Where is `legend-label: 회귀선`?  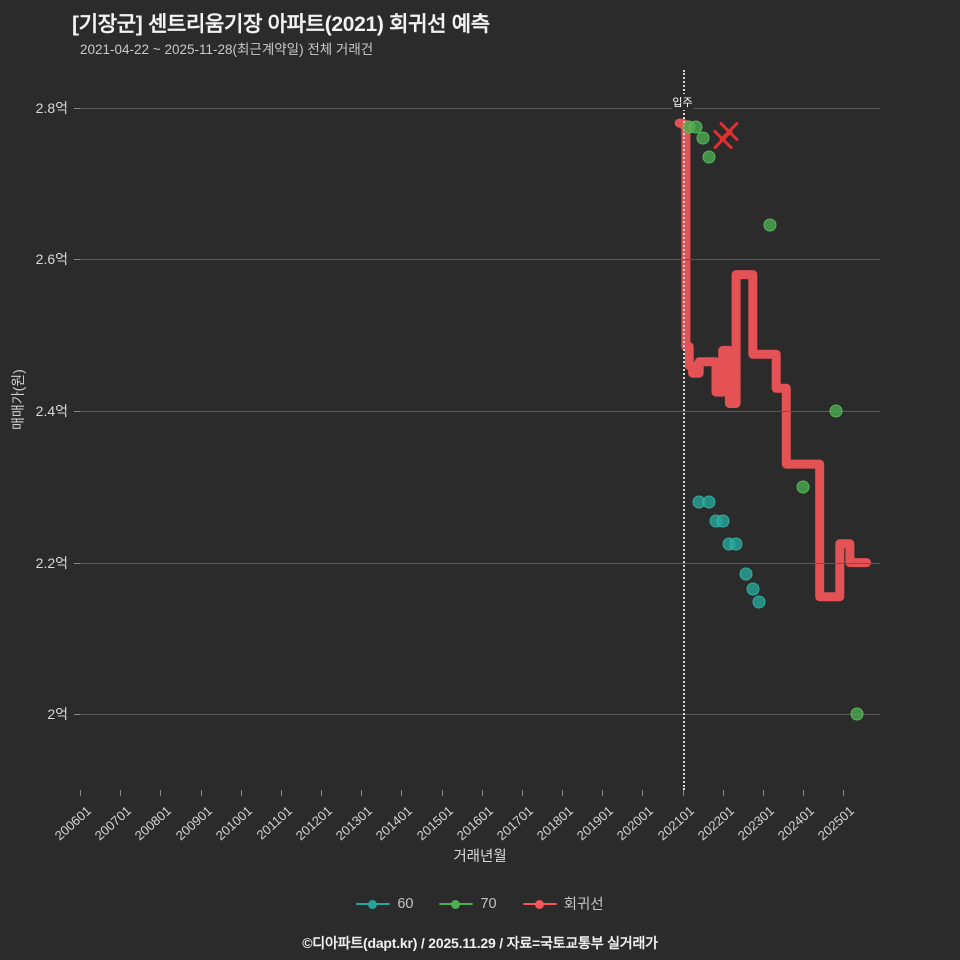 legend-label: 회귀선 is located at coordinates (583, 905).